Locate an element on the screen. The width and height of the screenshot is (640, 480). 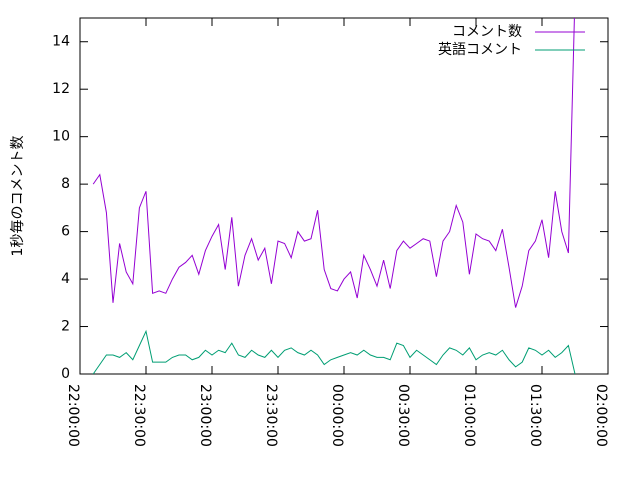
y-axis-label: 1秒毎のコメント数 is located at coordinates (18, 196).